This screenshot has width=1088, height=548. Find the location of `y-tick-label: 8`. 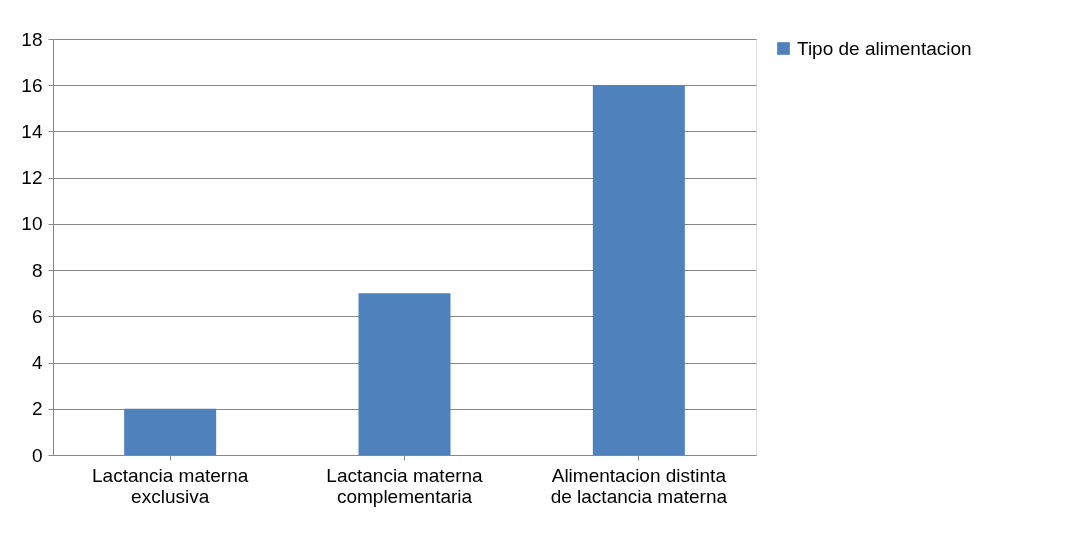

y-tick-label: 8 is located at coordinates (37, 270).